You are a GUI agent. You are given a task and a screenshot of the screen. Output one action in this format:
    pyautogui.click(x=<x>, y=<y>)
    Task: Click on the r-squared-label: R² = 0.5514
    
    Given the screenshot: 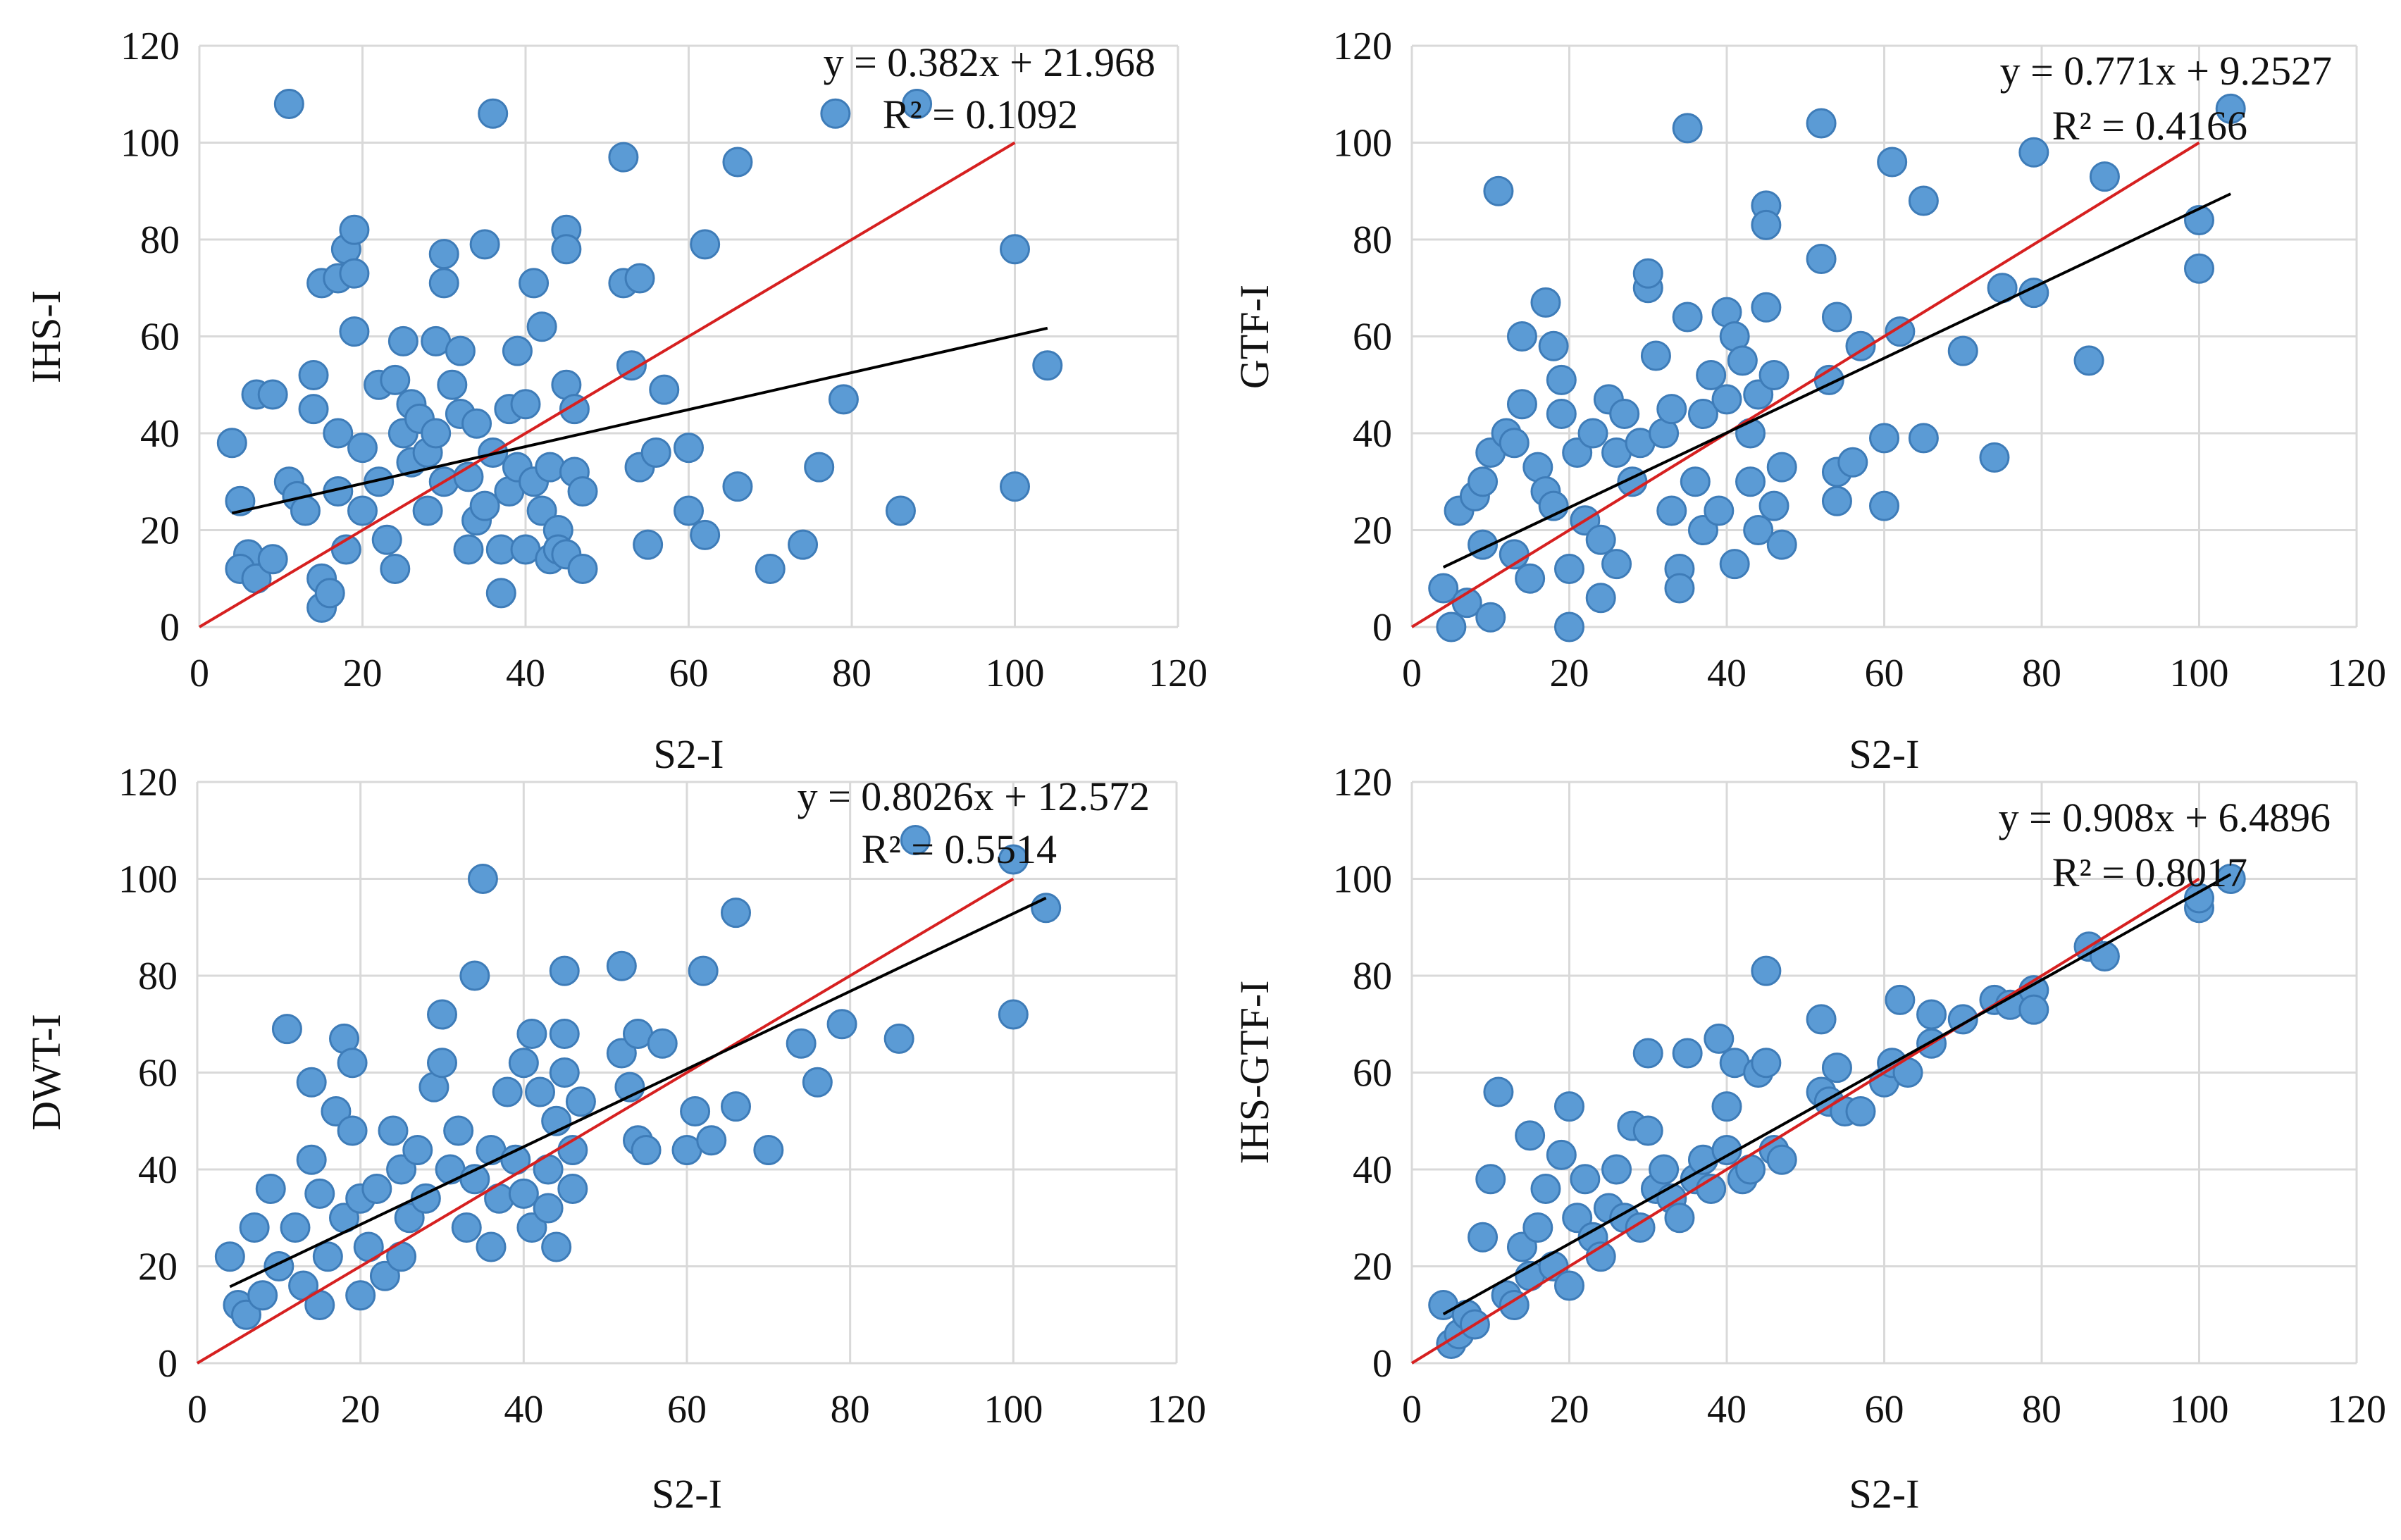 What is the action you would take?
    pyautogui.click(x=959, y=849)
    